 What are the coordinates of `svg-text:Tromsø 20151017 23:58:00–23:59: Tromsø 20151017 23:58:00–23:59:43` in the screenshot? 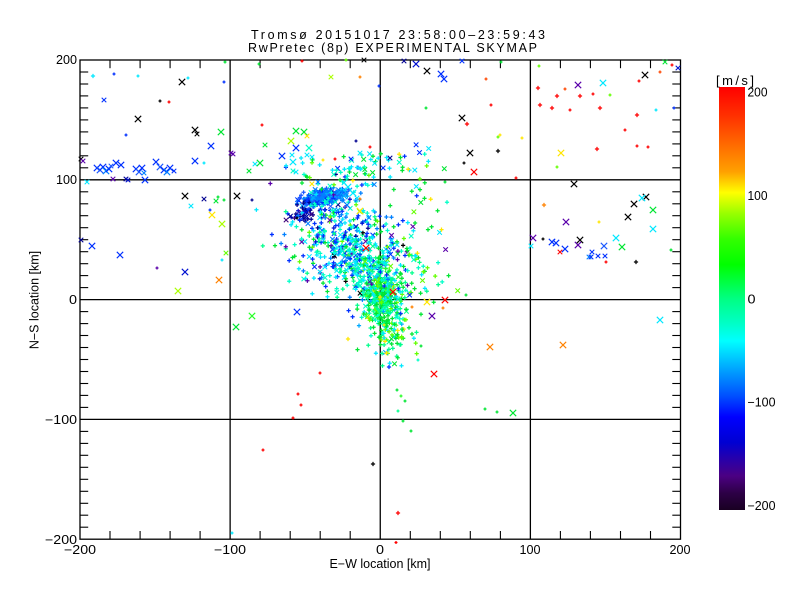 It's located at (398, 35).